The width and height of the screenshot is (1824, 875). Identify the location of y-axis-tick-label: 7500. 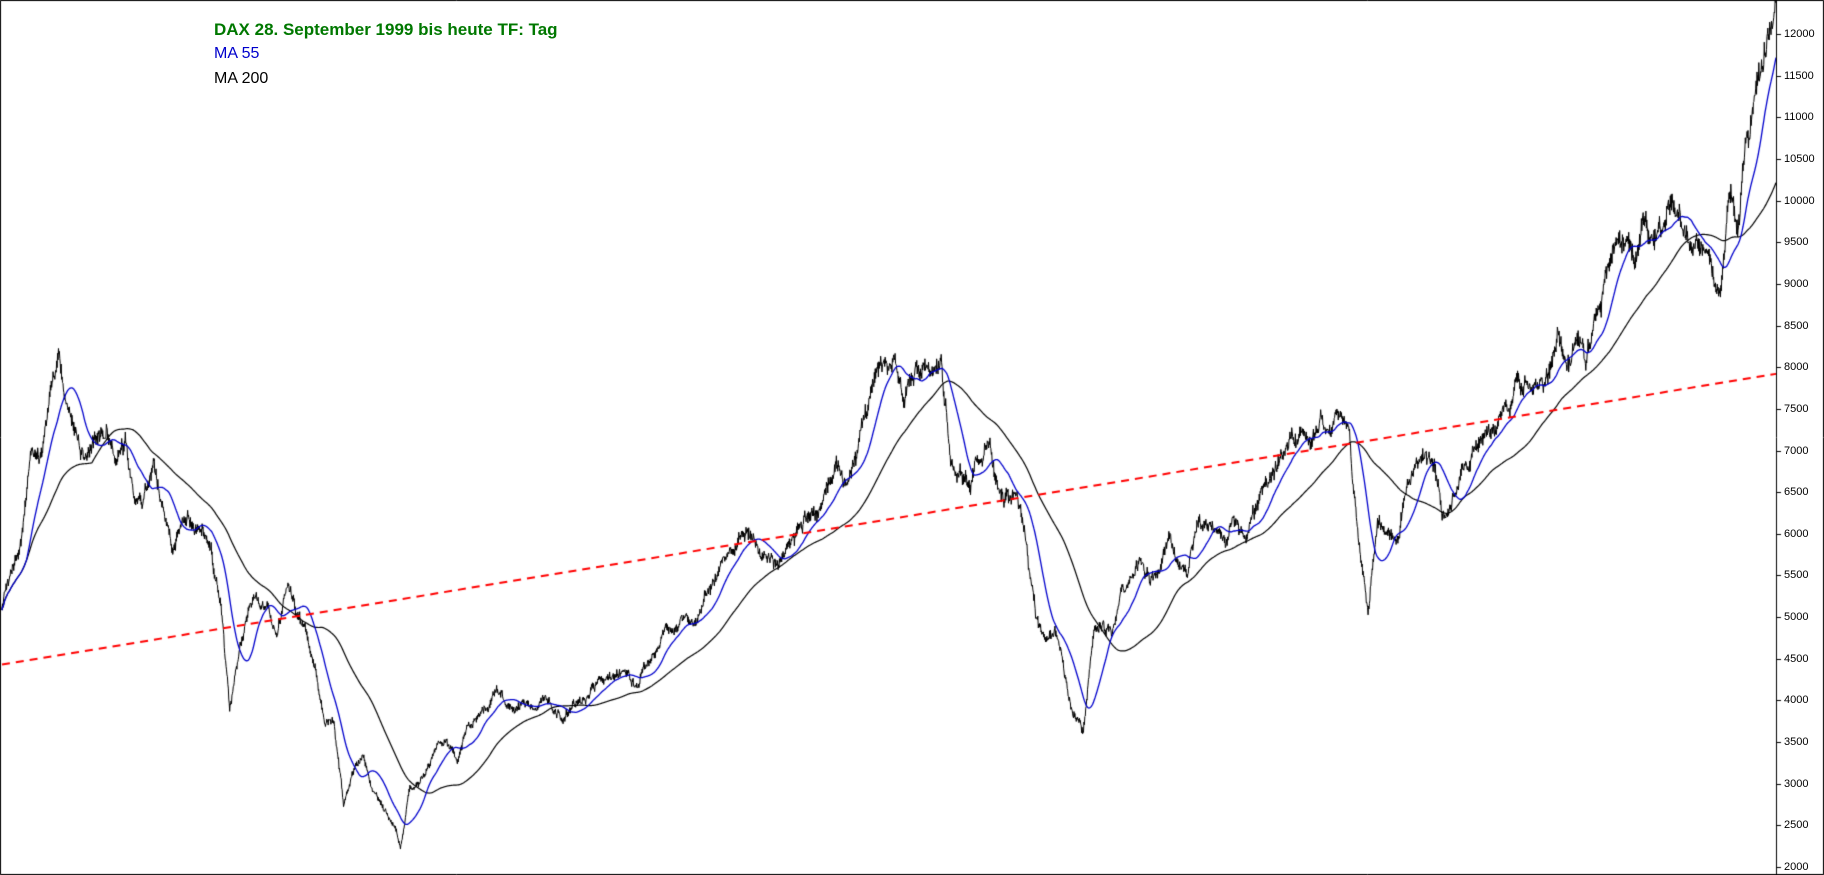
(1796, 409).